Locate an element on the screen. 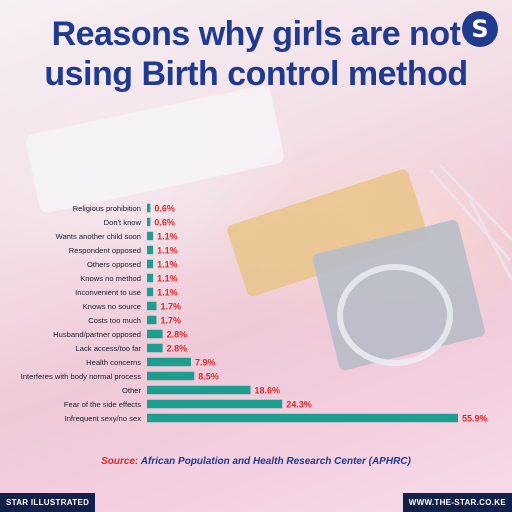 The width and height of the screenshot is (512, 512). category-label: Knows no source is located at coordinates (112, 306).